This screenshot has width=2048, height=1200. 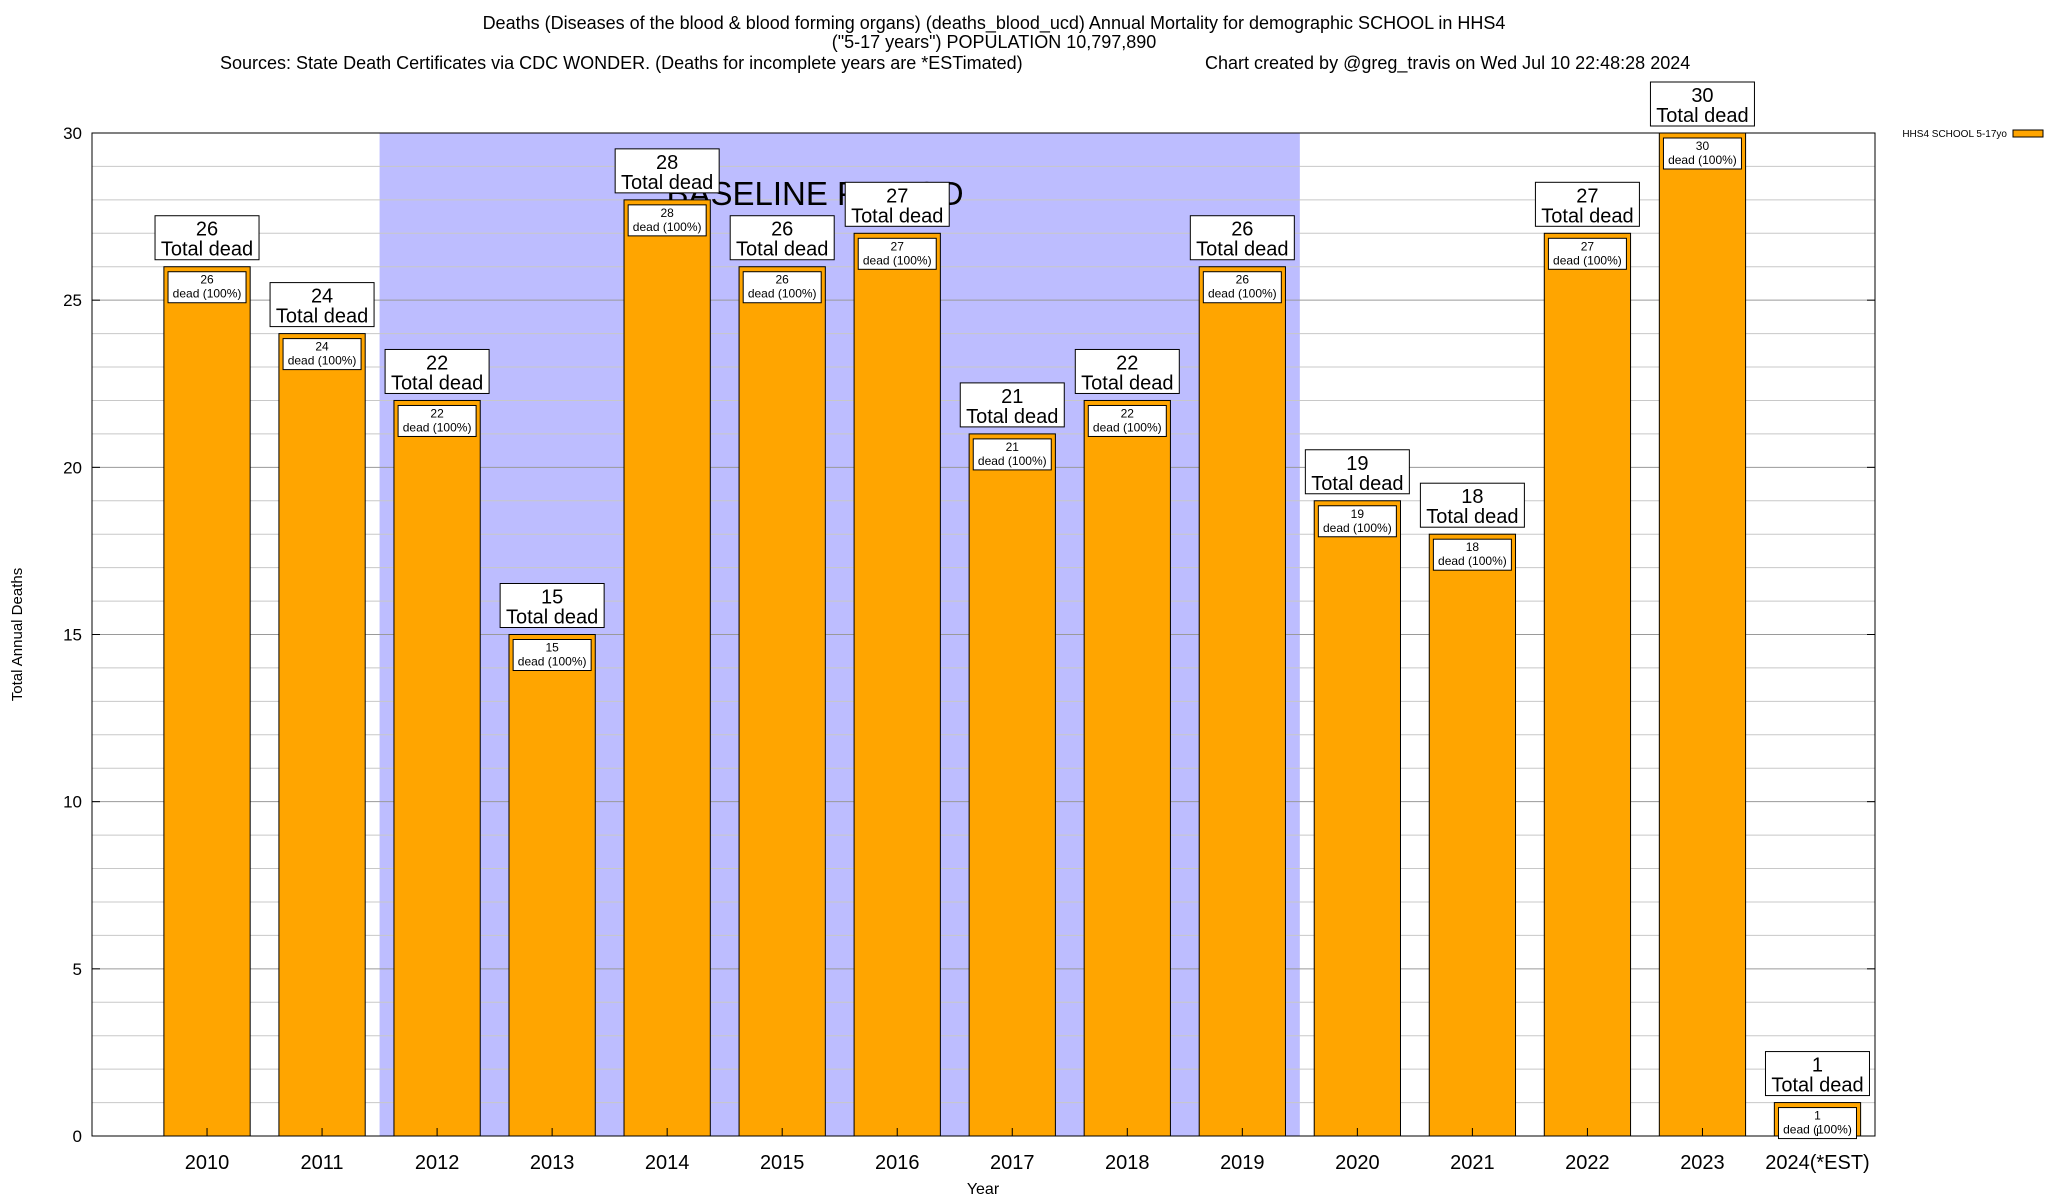 What do you see at coordinates (1817, 1116) in the screenshot?
I see `bar-inner-value: 1` at bounding box center [1817, 1116].